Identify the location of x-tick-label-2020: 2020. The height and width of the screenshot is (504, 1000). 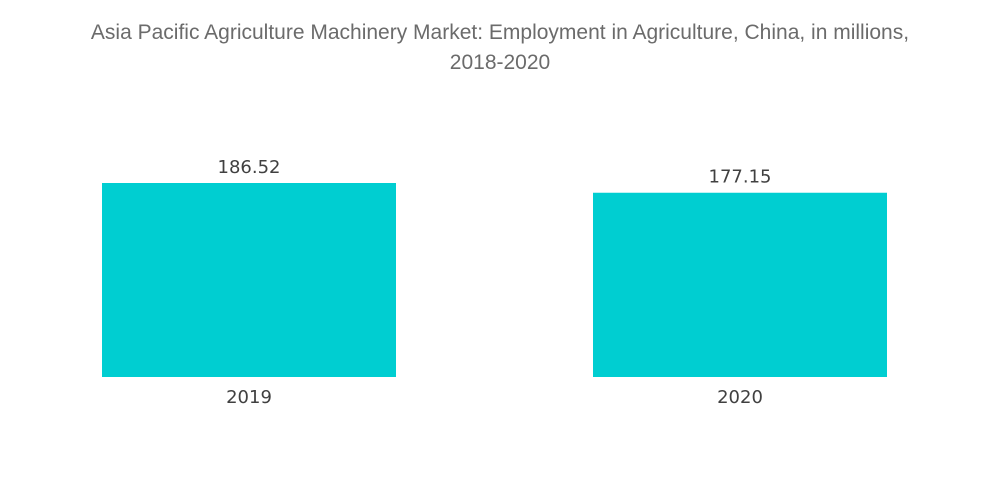
(740, 397).